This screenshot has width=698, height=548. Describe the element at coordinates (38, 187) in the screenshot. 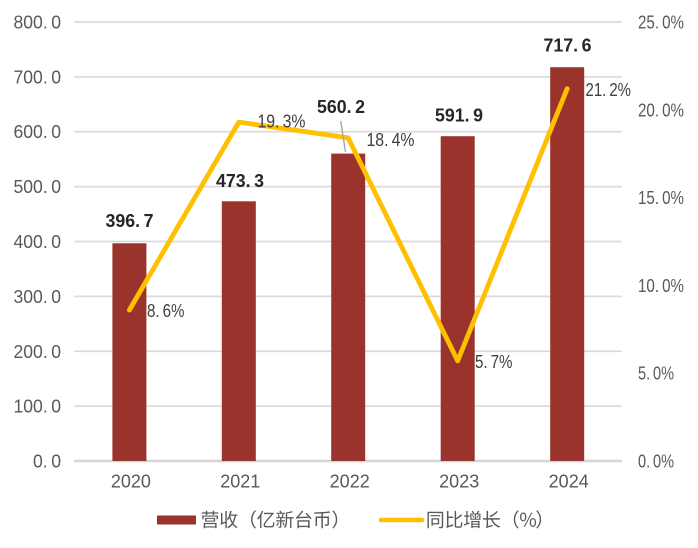

I see `svg-text: 500. 0` at that location.